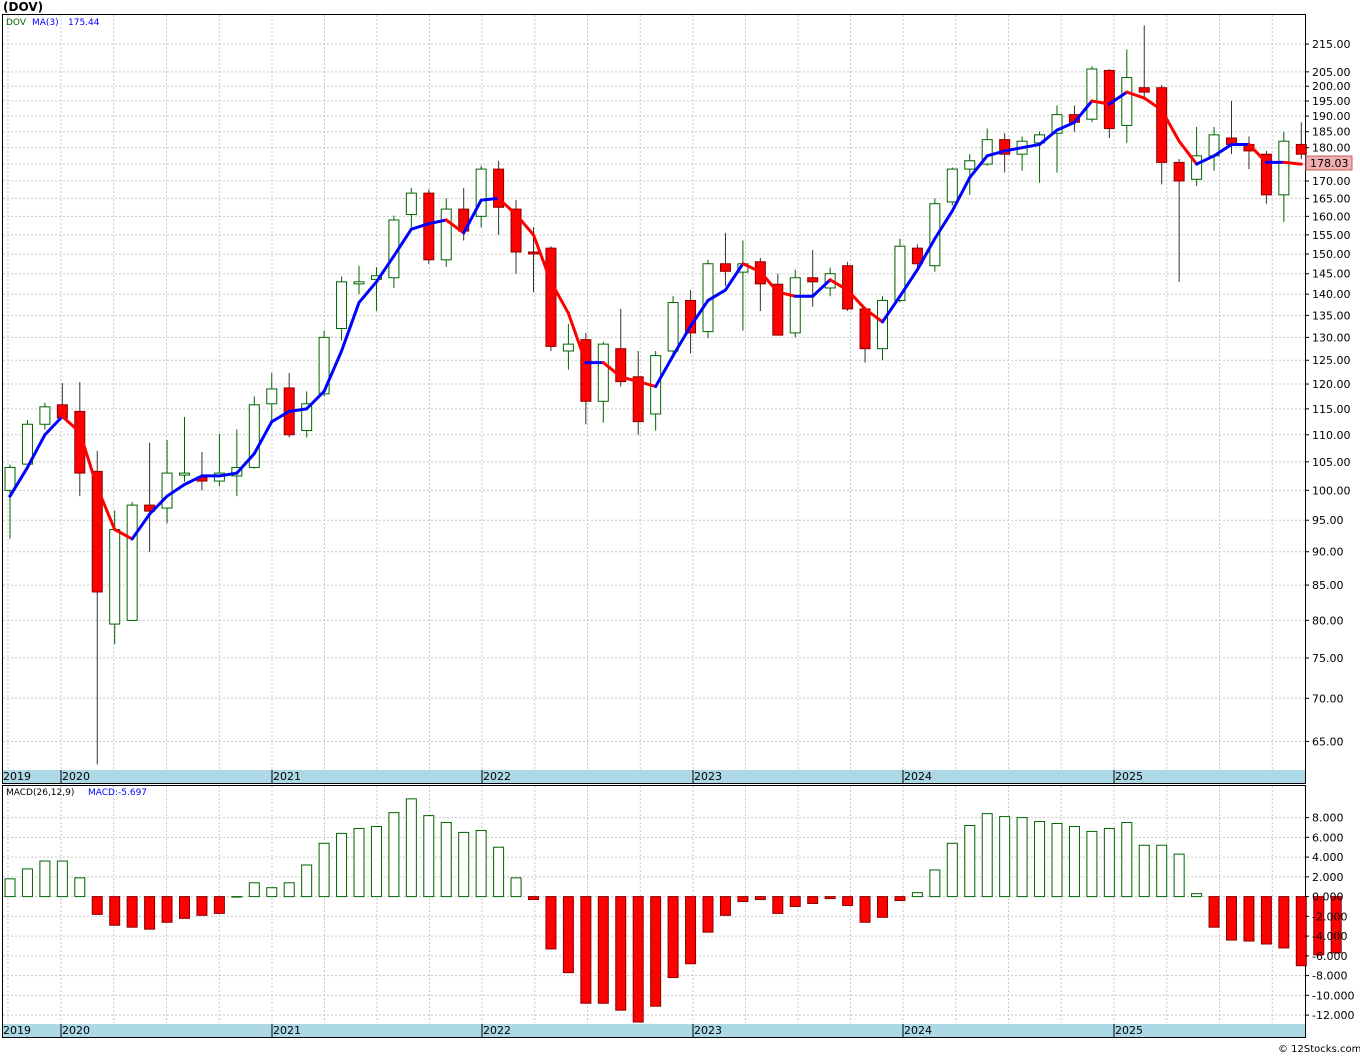 This screenshot has height=1056, width=1360. I want to click on last-price-marker: 178.03, so click(1329, 163).